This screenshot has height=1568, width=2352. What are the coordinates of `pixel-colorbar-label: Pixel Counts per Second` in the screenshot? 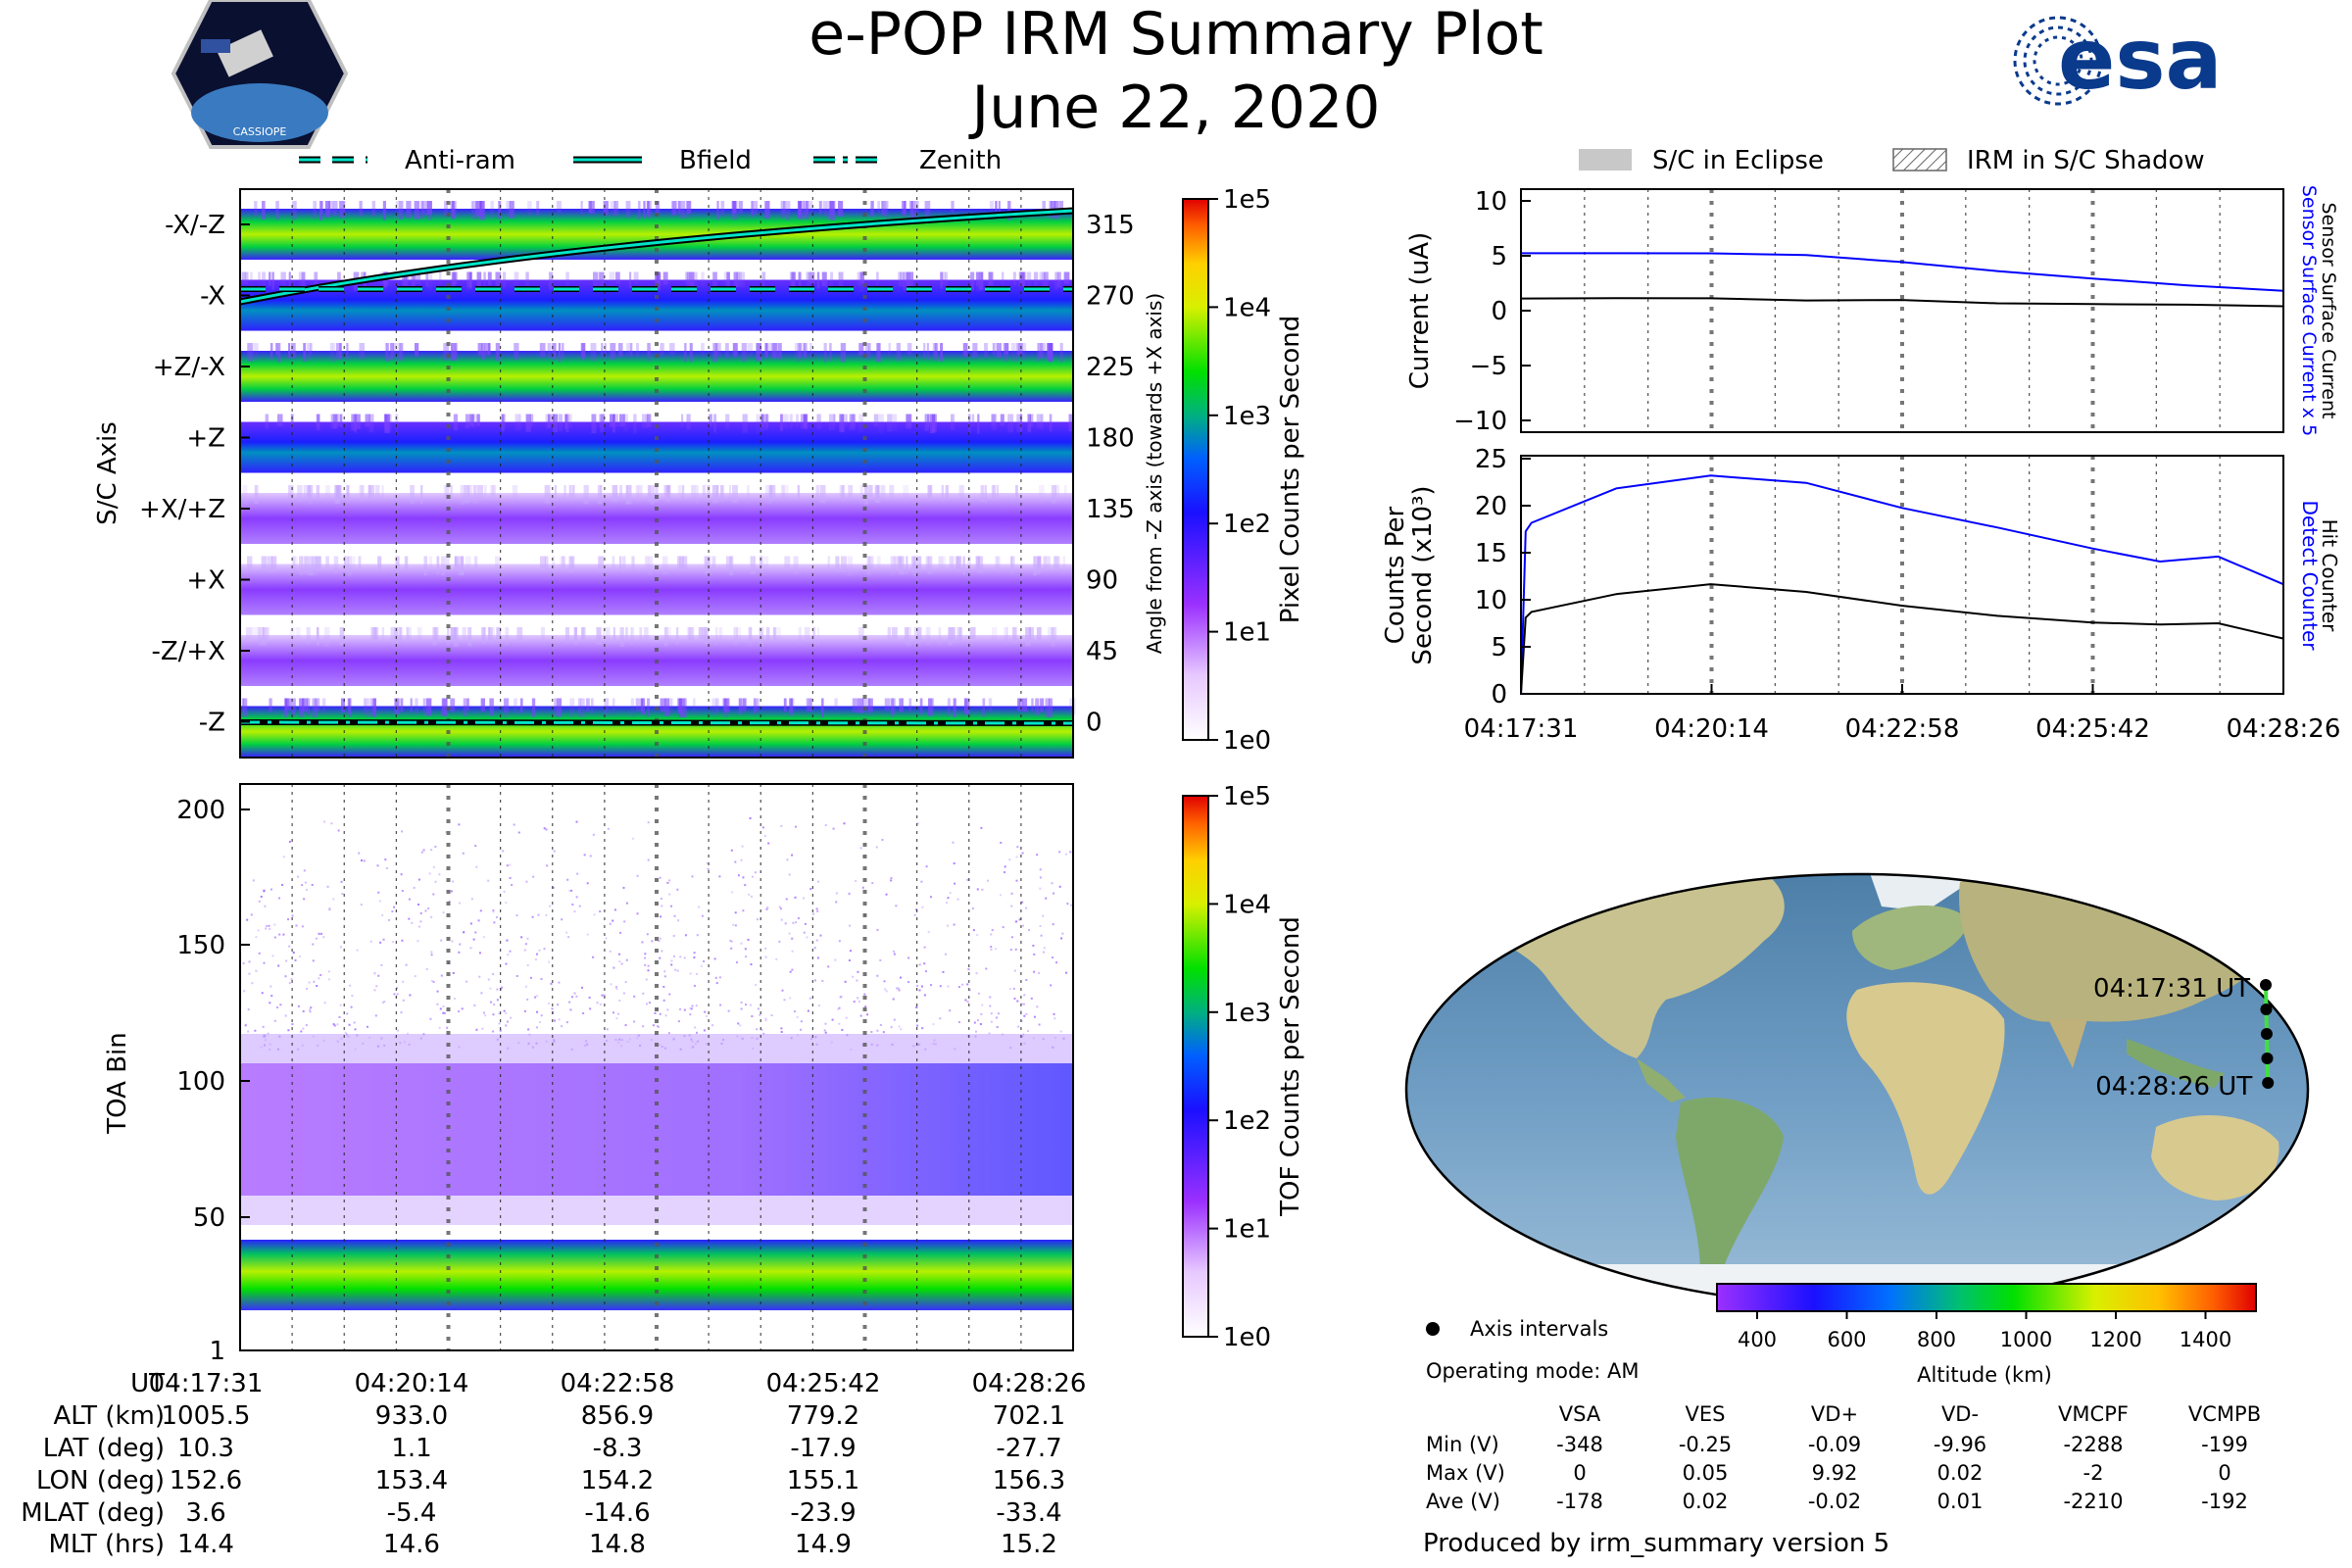 It's located at (1290, 470).